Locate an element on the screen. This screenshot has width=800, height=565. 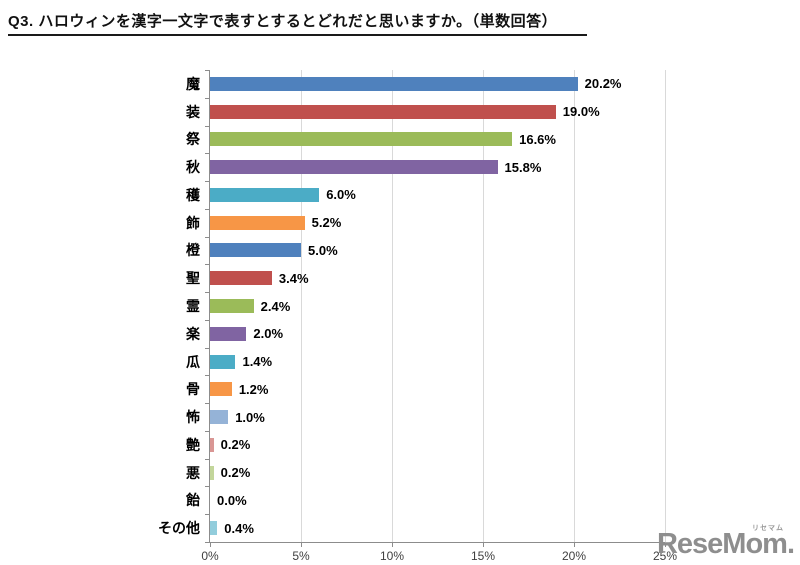
value-label: 3.4% is located at coordinates (293, 278).